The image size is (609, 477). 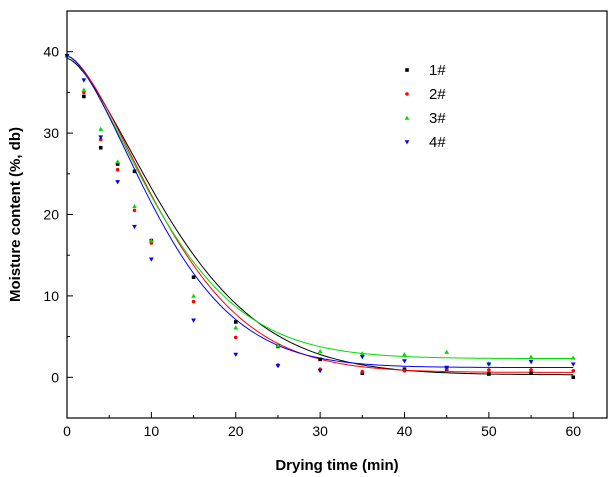 I want to click on y-axis-label: Moisture content (%, db), so click(x=15, y=214).